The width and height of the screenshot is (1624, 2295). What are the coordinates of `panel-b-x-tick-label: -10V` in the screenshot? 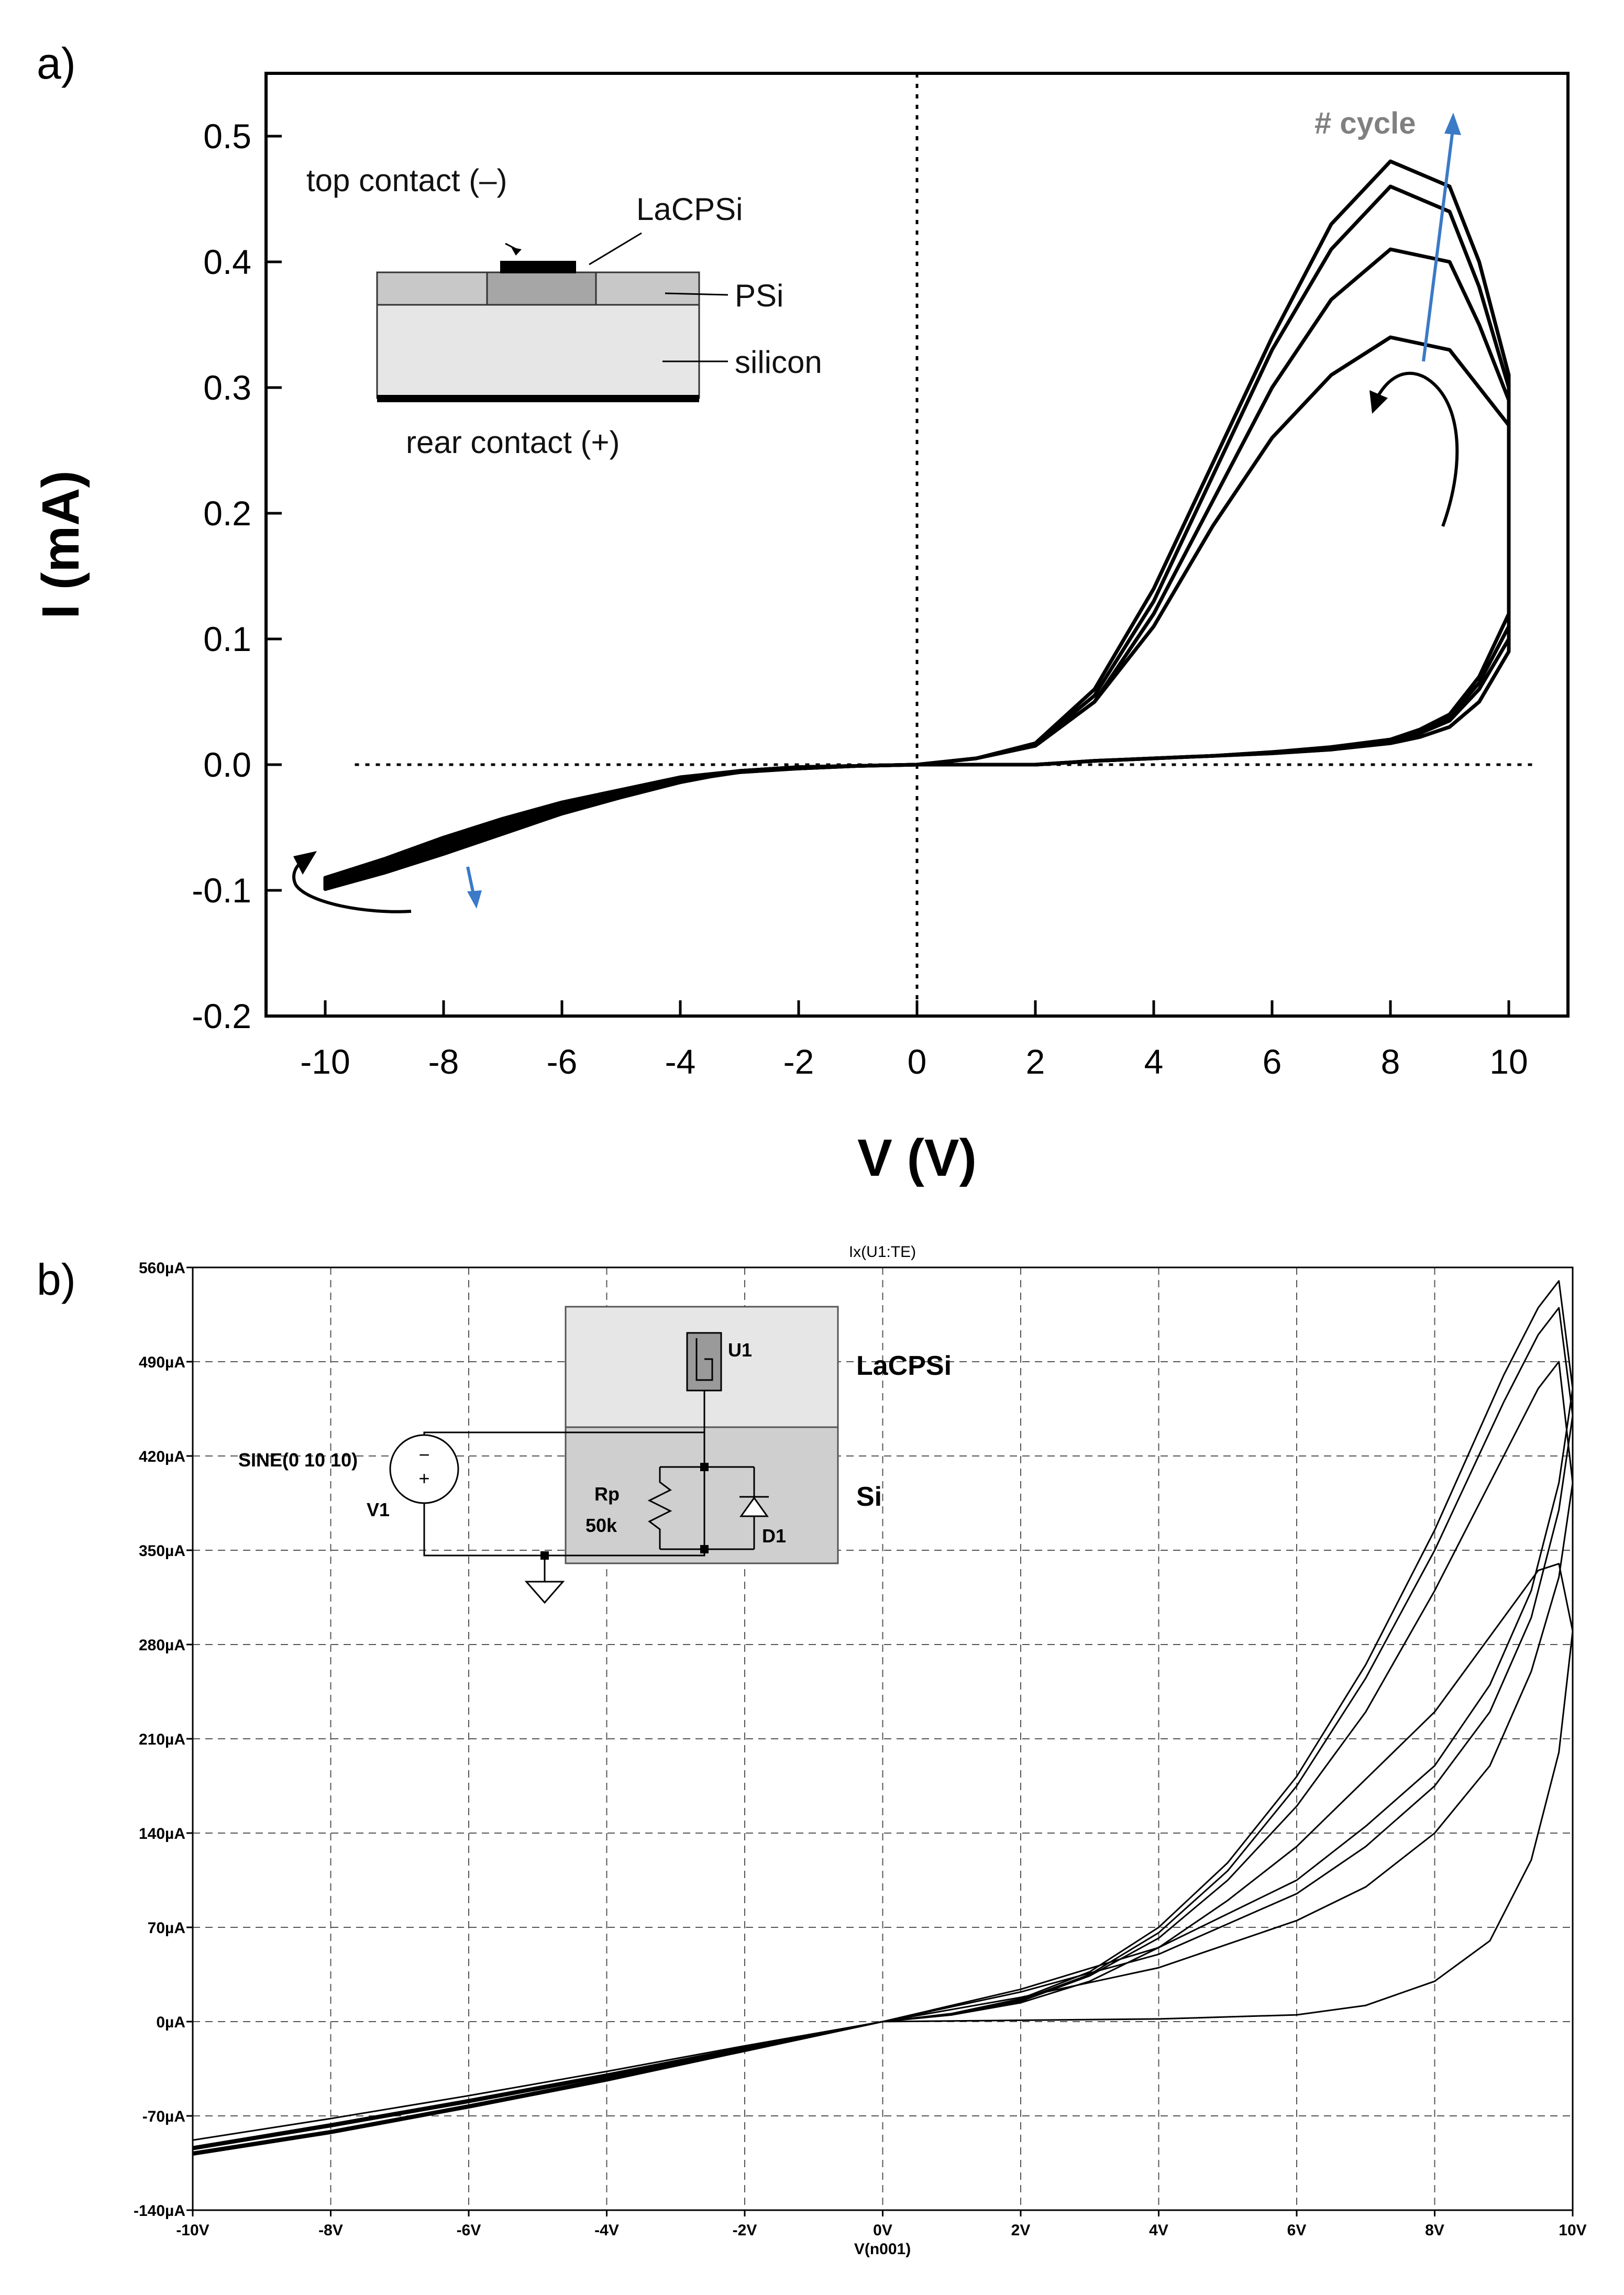 It's located at (192, 2230).